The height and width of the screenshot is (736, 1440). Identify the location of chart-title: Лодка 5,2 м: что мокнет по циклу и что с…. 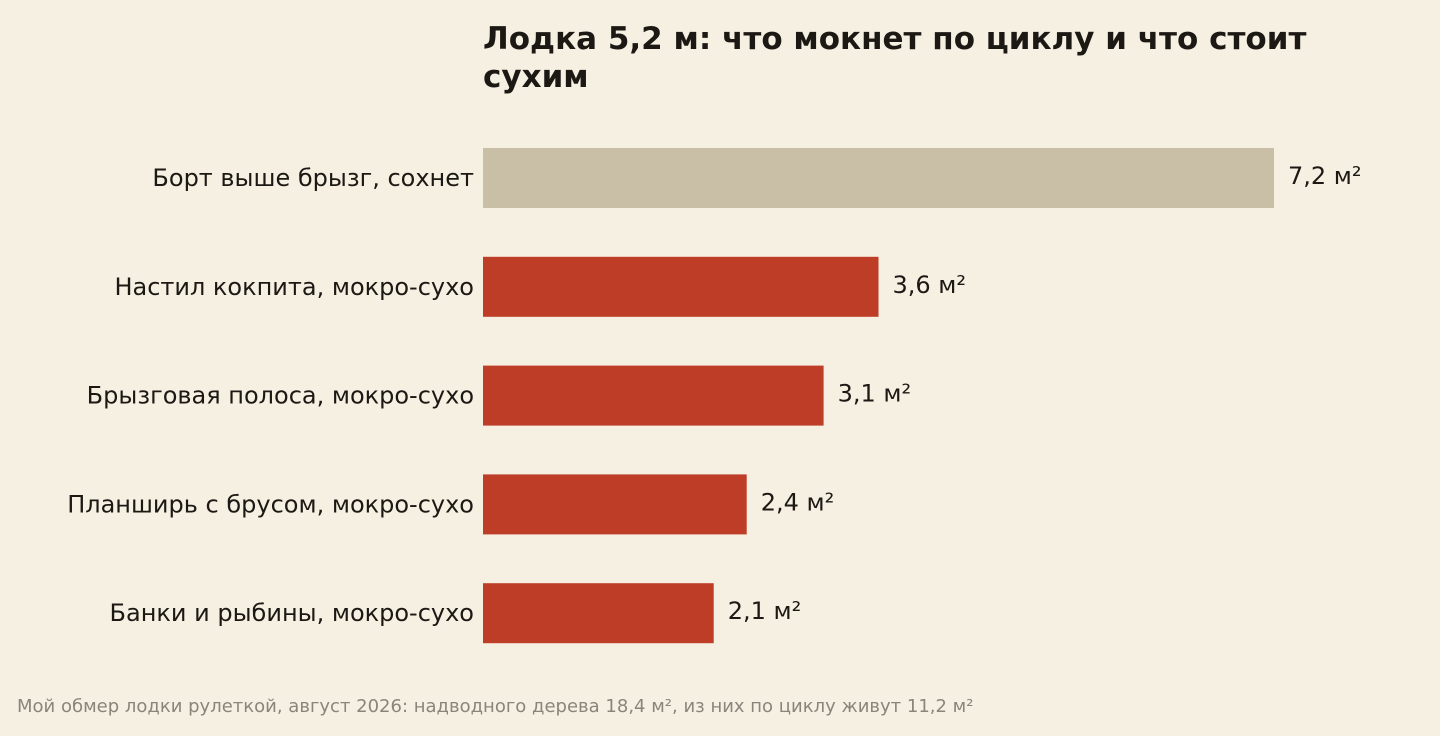
(895, 58).